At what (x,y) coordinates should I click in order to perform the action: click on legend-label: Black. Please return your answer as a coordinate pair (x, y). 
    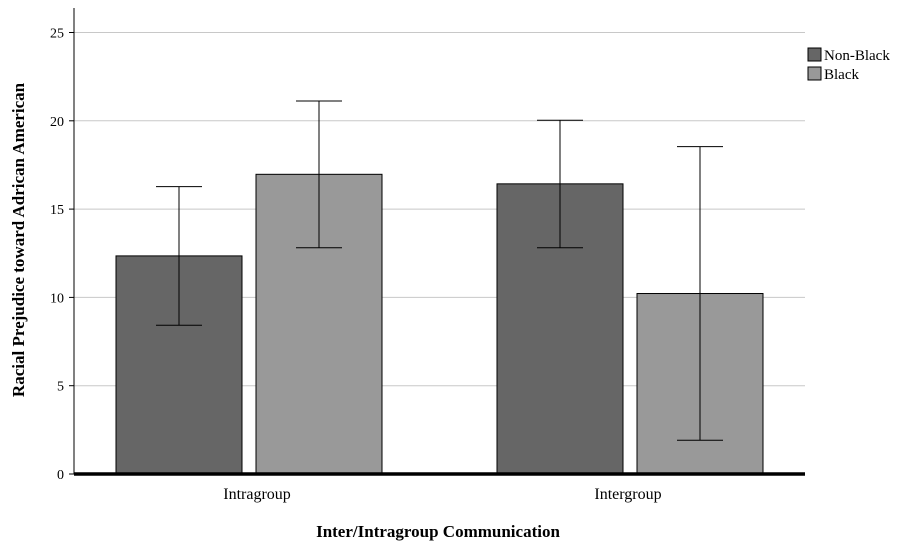
    Looking at the image, I should click on (841, 75).